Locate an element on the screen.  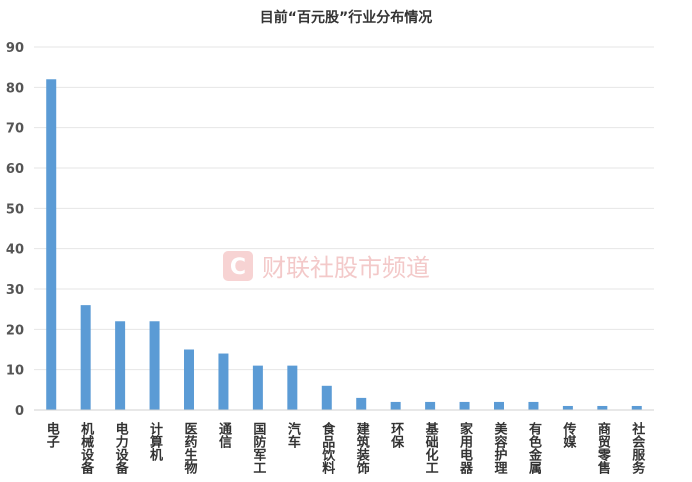
svg-text: C is located at coordinates (238, 267).